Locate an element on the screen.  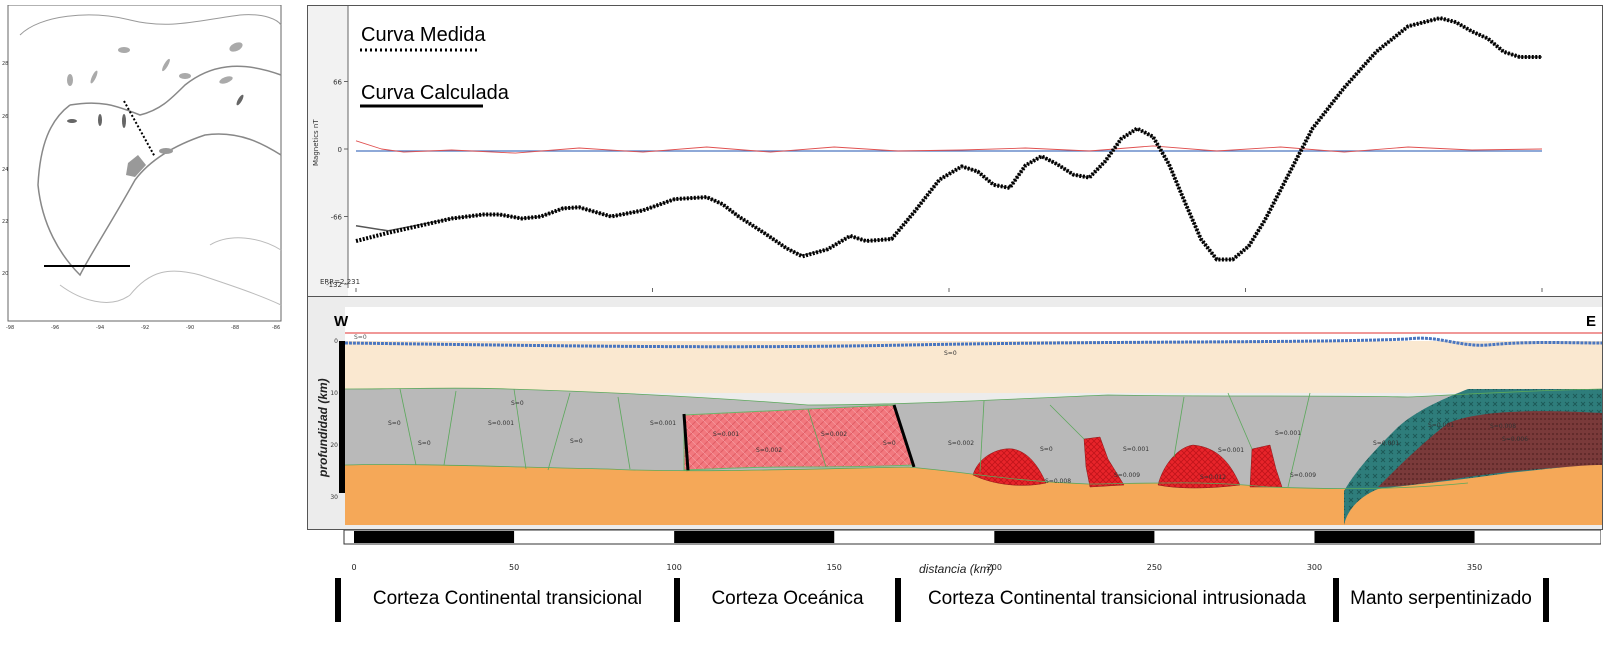
map-ytick: 22 is located at coordinates (5, 222).